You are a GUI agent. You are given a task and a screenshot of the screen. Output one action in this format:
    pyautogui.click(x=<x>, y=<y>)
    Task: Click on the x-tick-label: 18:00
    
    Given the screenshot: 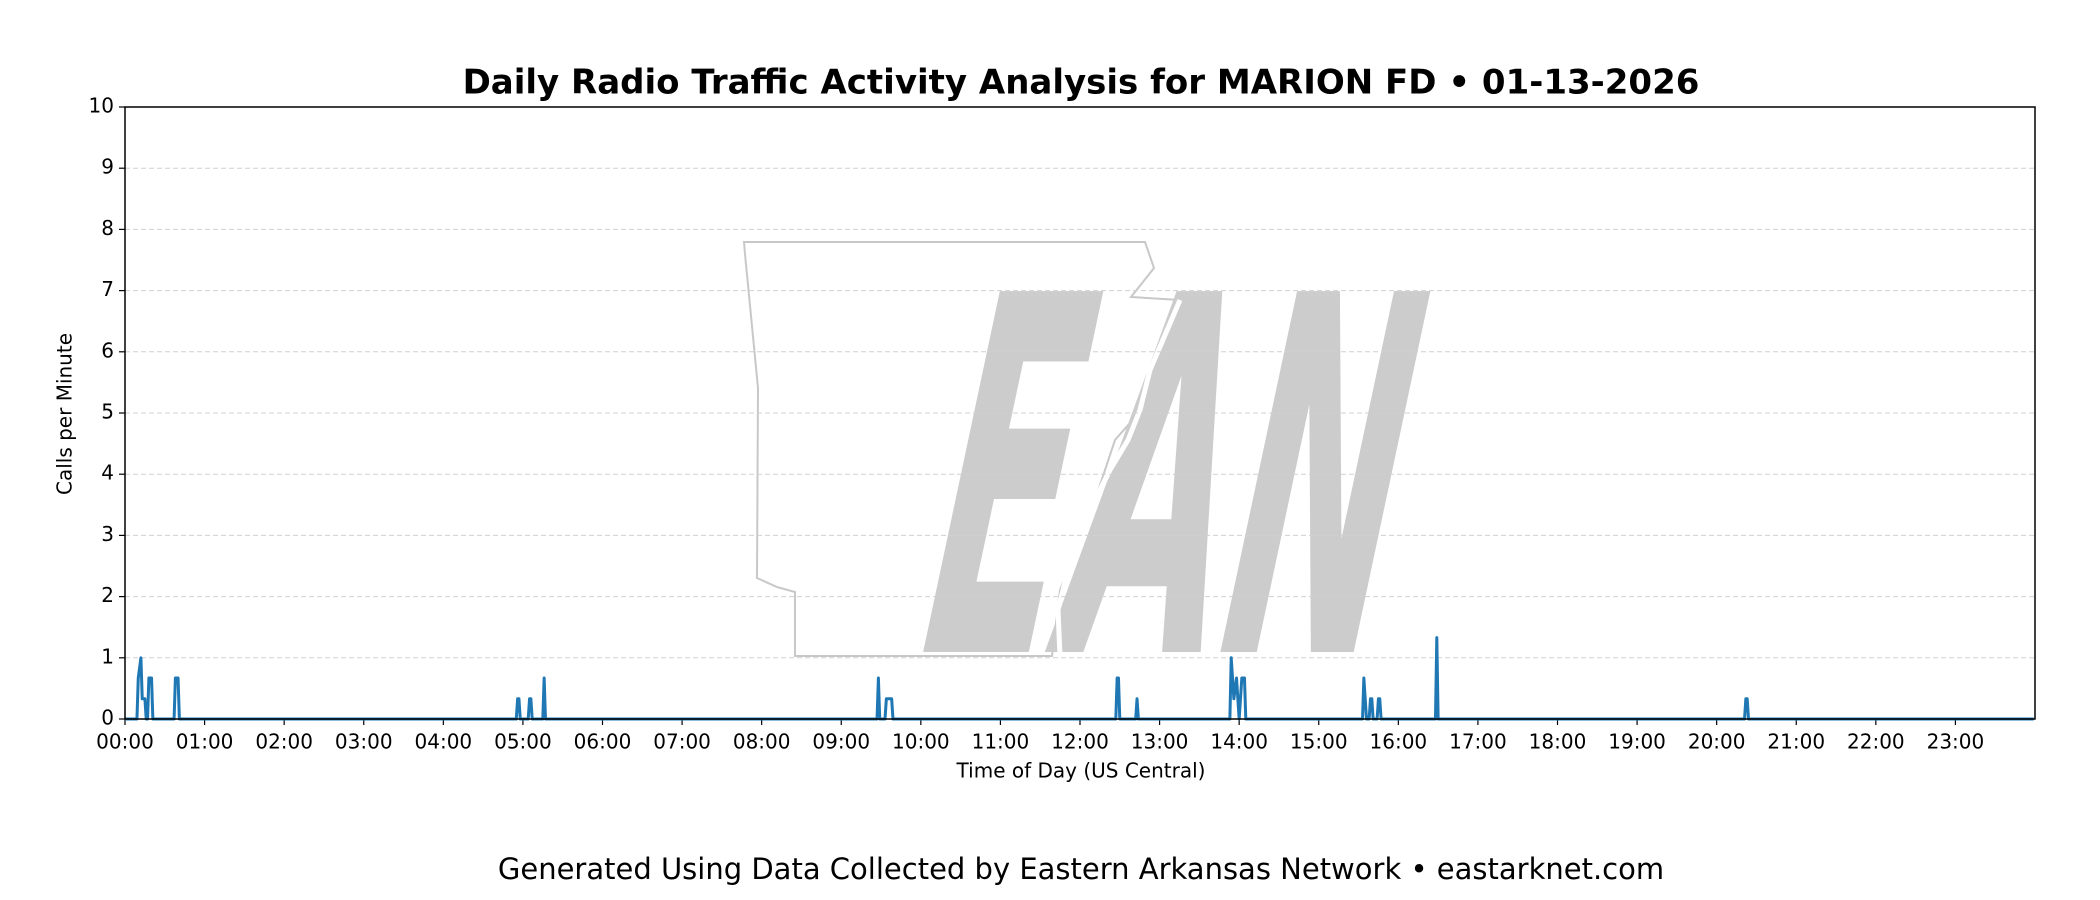 What is the action you would take?
    pyautogui.click(x=1558, y=742)
    